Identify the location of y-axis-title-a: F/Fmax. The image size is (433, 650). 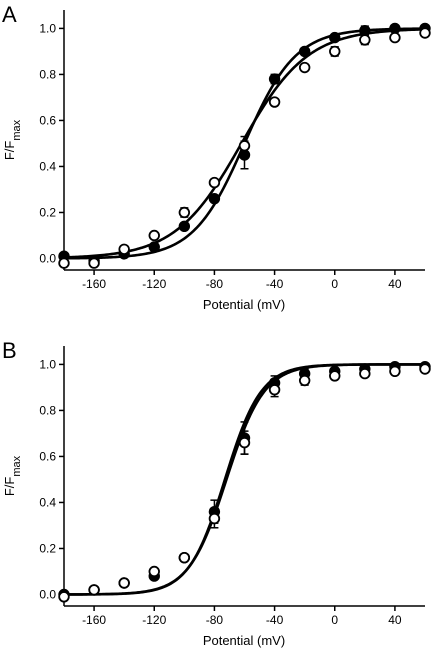
(12, 139).